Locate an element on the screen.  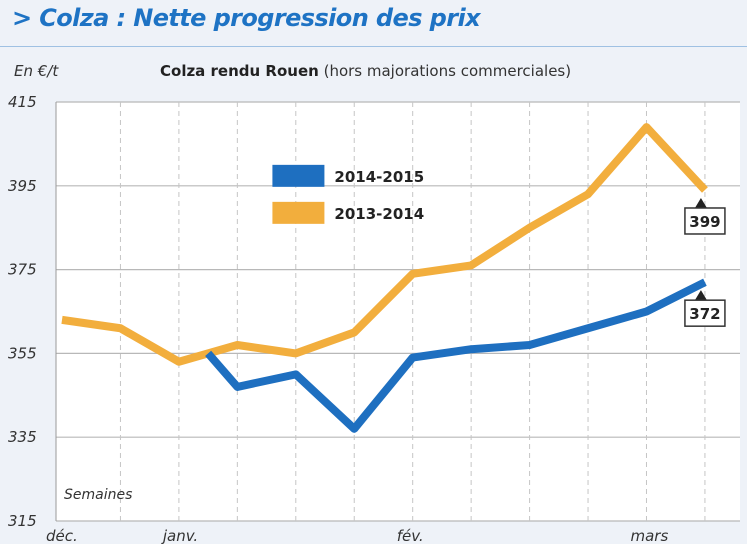
title-bar: > Colza : Nette progression des prix is located at coordinates (373, 23).